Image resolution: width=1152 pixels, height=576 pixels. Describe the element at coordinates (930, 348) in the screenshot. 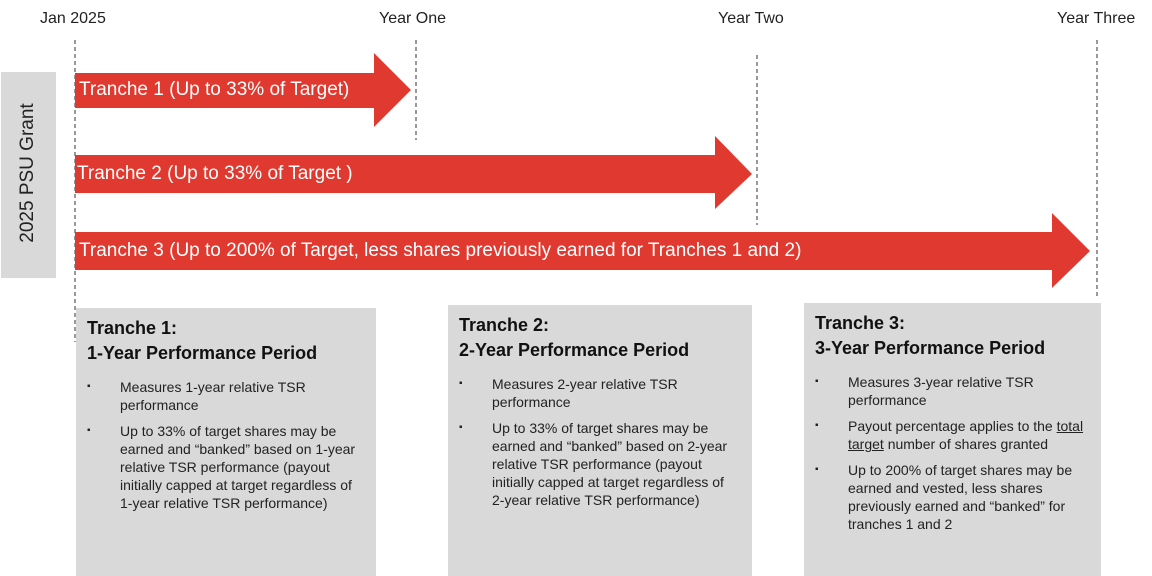

I see `box-title: 3-Year Performance Period` at that location.